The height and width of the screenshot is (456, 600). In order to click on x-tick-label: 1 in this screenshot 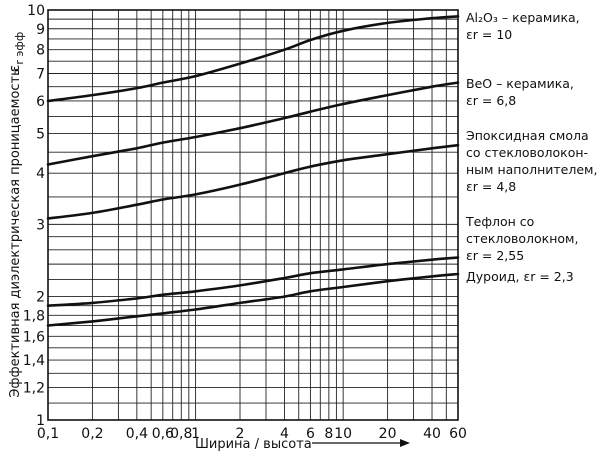, I will do `click(195, 434)`.